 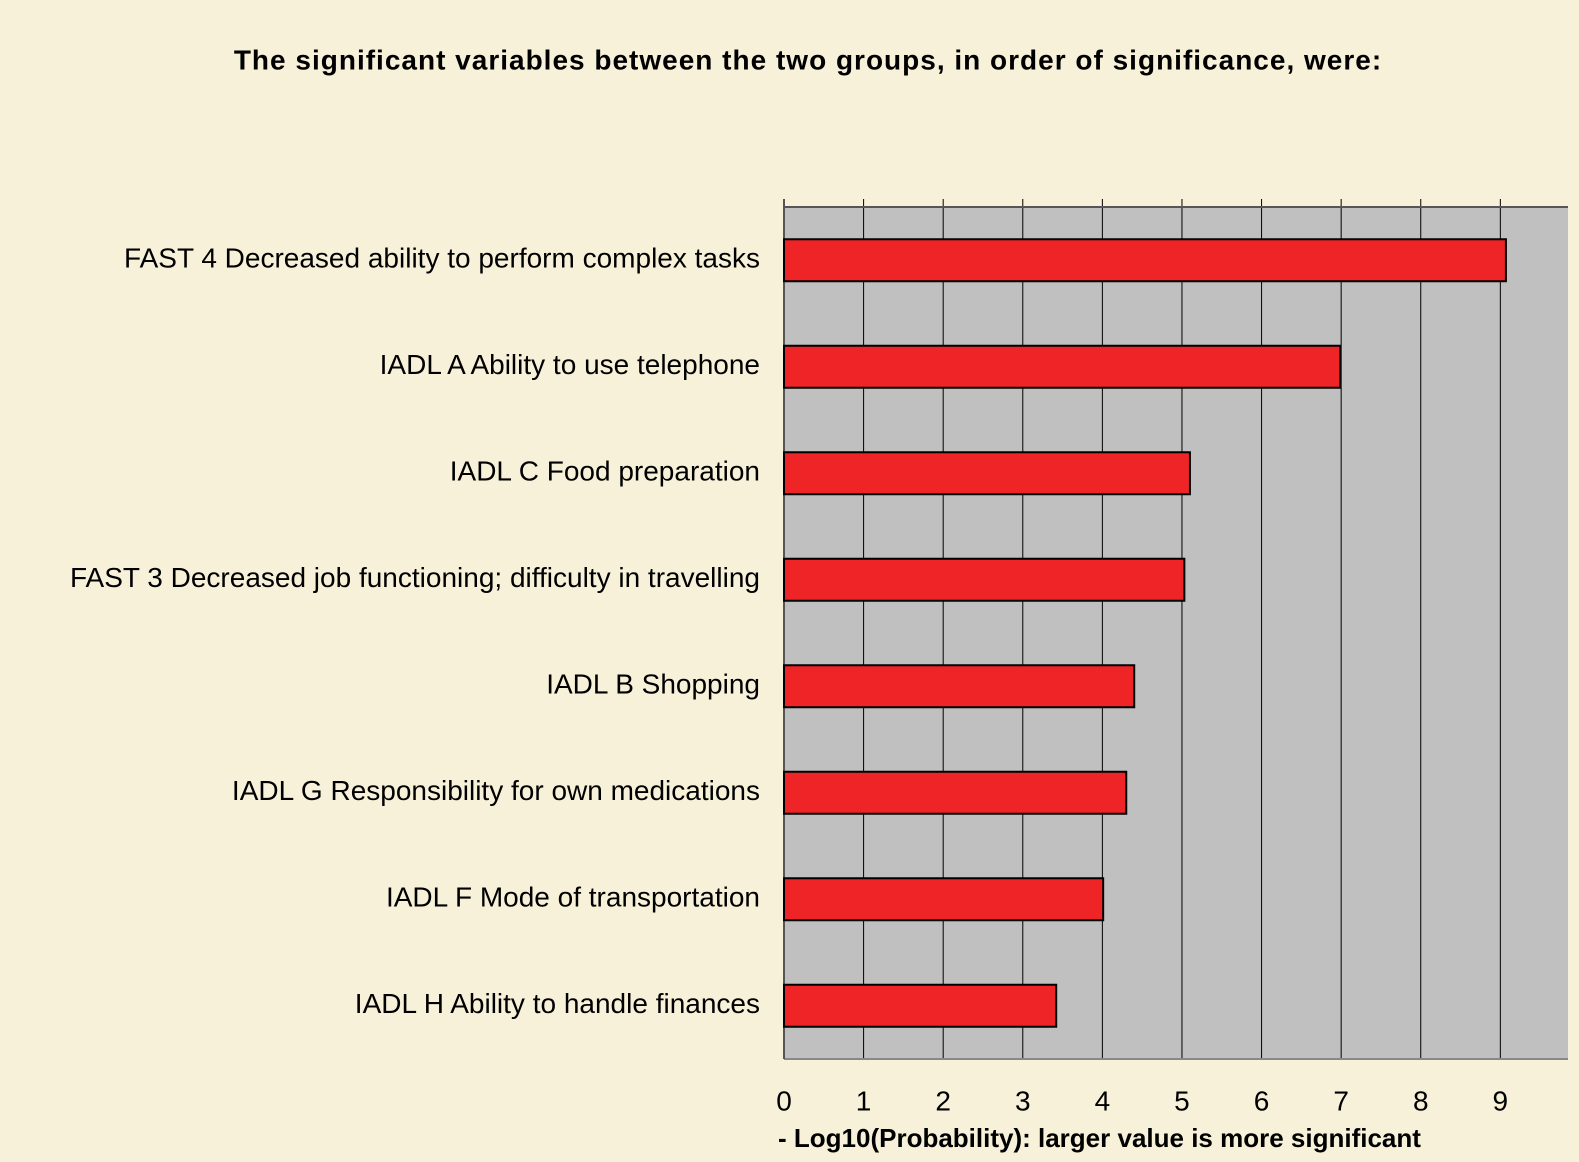 What do you see at coordinates (864, 1100) in the screenshot?
I see `x-tick-label: 1` at bounding box center [864, 1100].